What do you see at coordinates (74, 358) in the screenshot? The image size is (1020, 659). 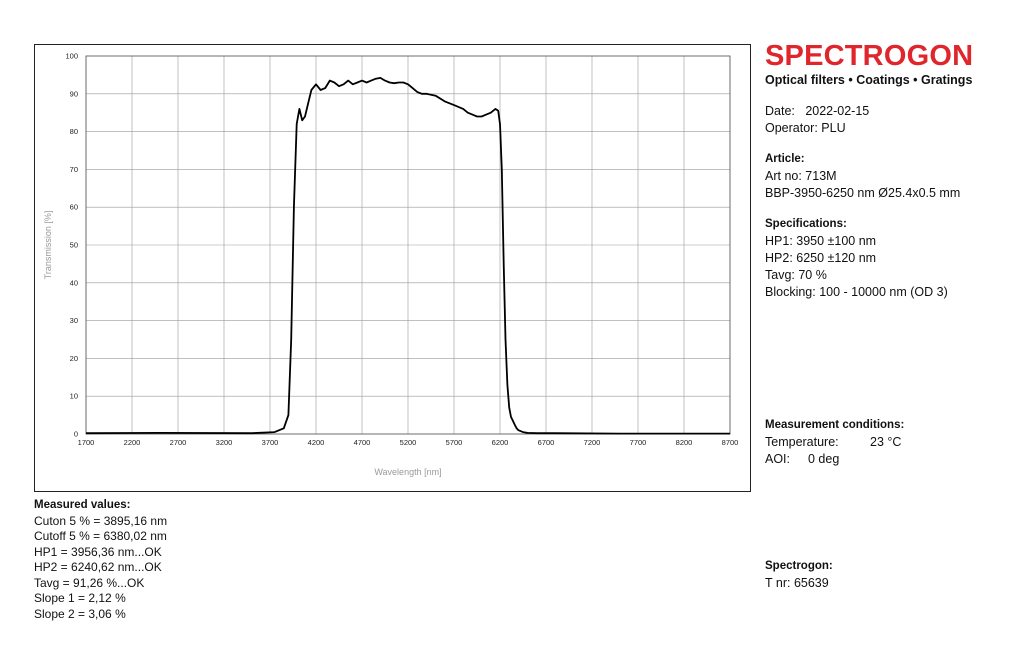 I see `y-tick-label: 20` at bounding box center [74, 358].